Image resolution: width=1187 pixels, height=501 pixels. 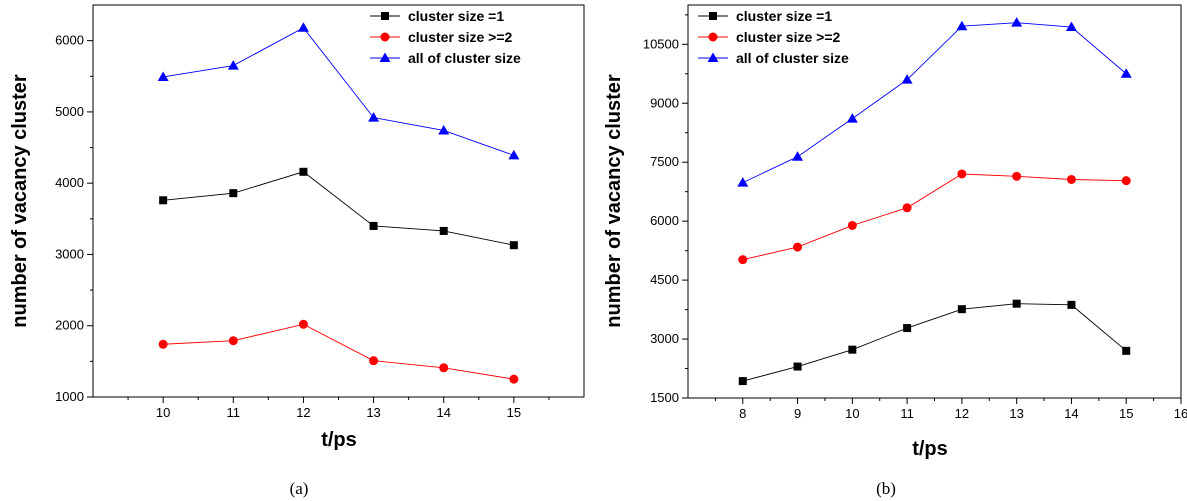 I want to click on y-tick-label: 9000, so click(x=664, y=102).